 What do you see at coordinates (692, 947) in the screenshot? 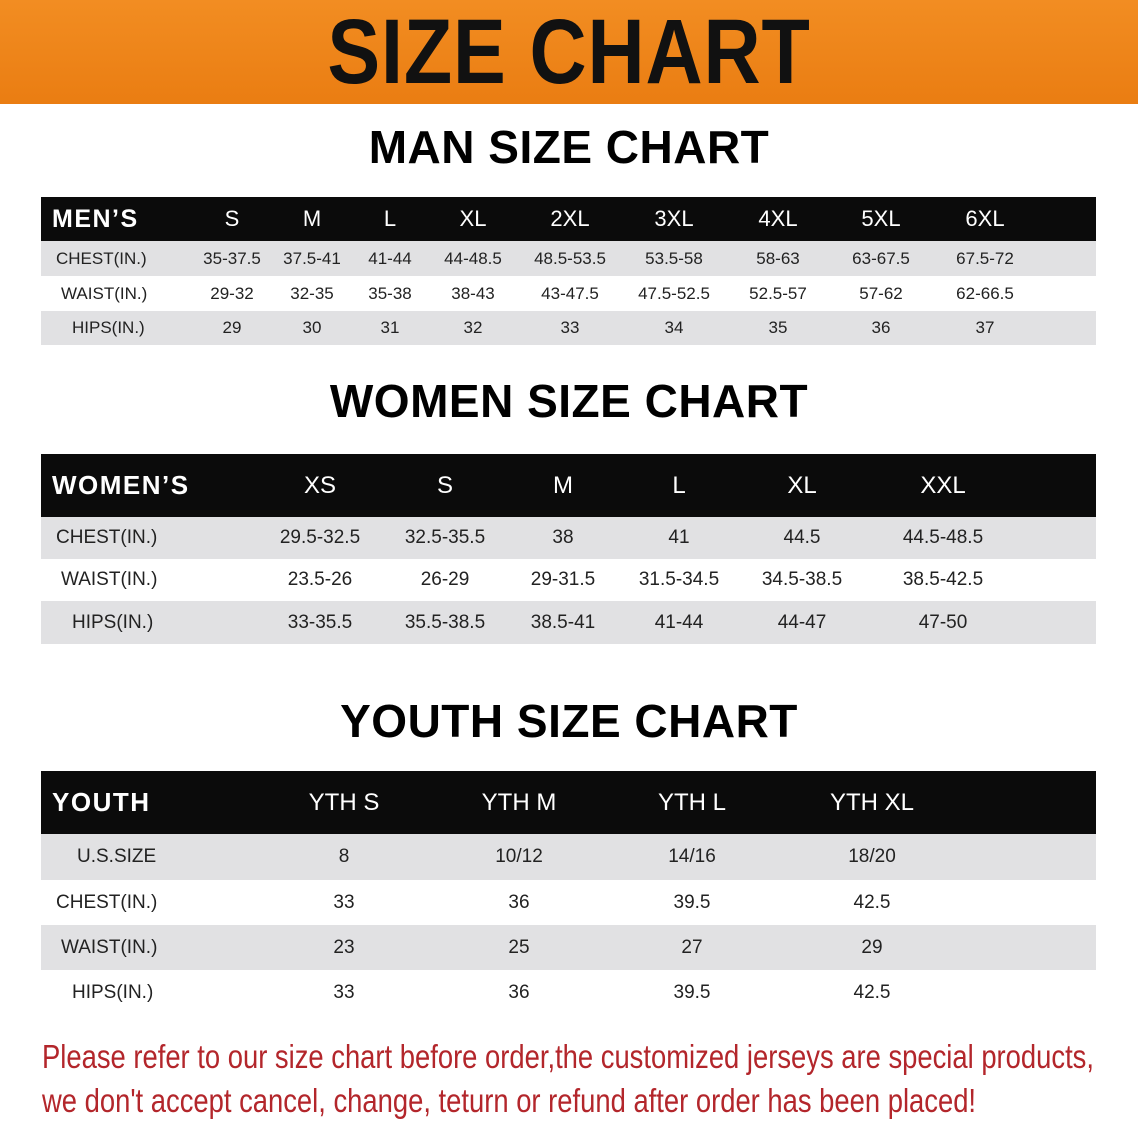
I see `measurement-cell: 27` at bounding box center [692, 947].